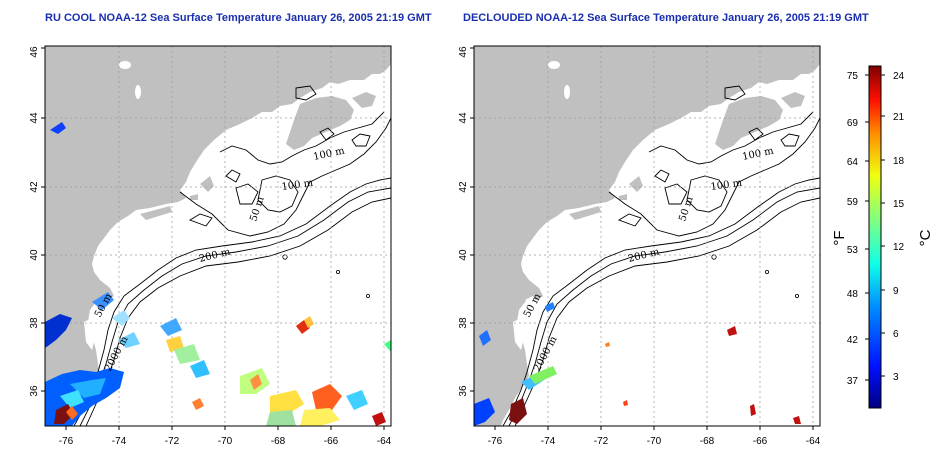 The height and width of the screenshot is (475, 950). What do you see at coordinates (875, 237) in the screenshot?
I see `colorbar-gradient` at bounding box center [875, 237].